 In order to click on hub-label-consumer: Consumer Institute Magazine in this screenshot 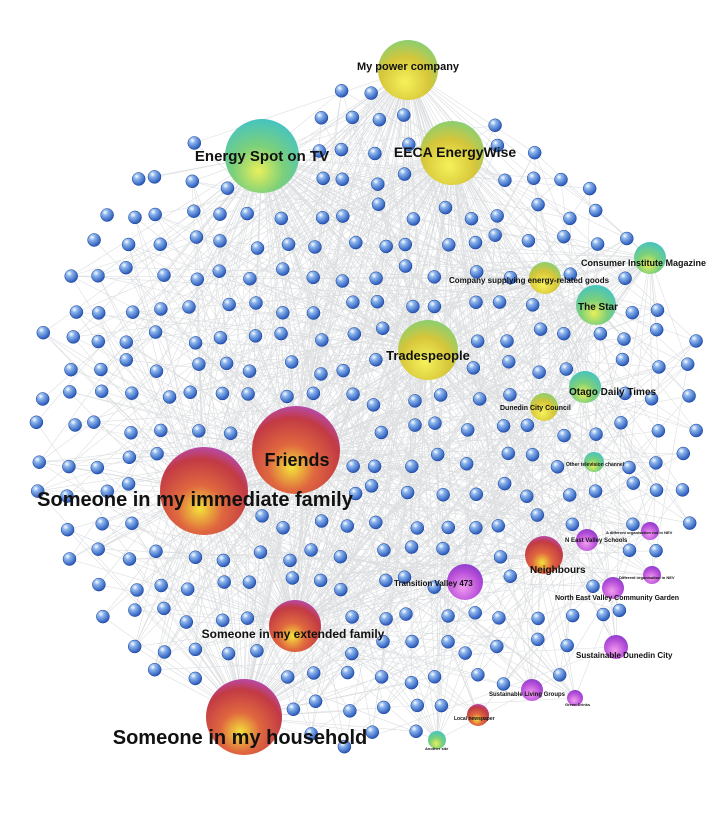, I will do `click(643, 263)`.